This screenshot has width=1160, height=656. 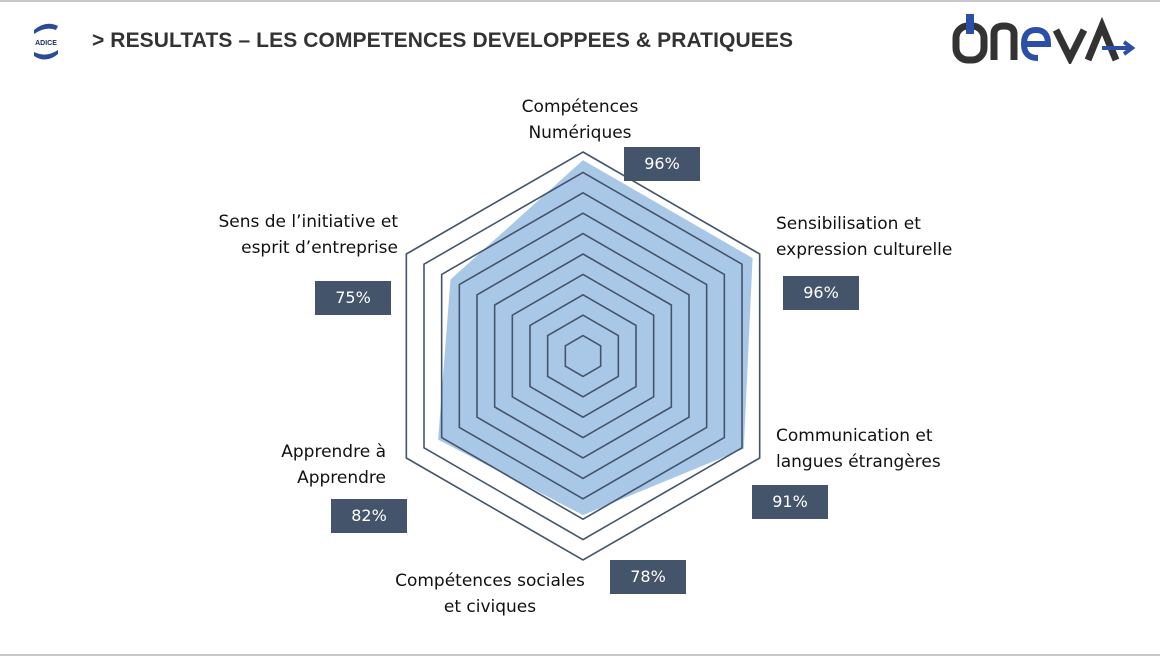 What do you see at coordinates (821, 293) in the screenshot?
I see `value-label-1: 96%` at bounding box center [821, 293].